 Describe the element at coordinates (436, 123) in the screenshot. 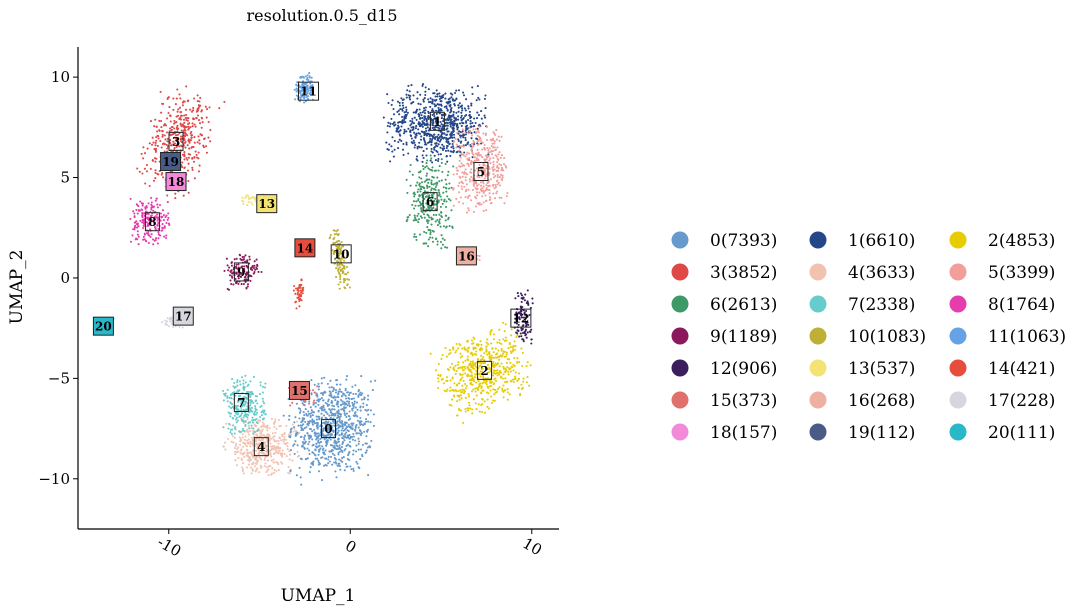

I see `cluster-1-points` at that location.